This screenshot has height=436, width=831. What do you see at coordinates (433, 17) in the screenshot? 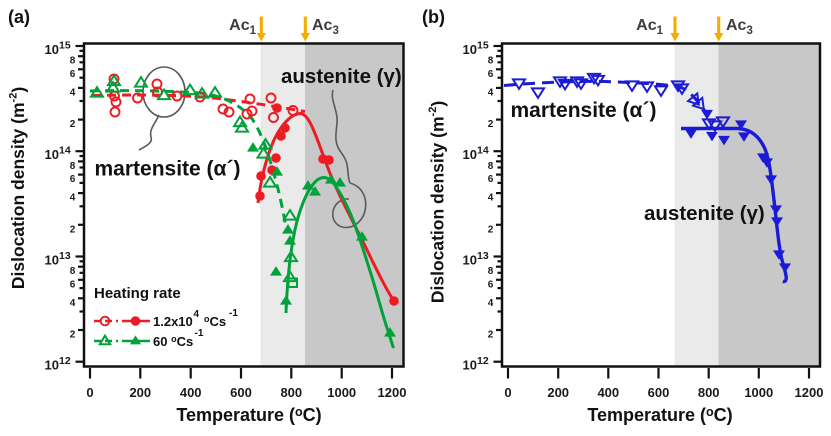
I see `svg-text: (b)` at bounding box center [433, 17].